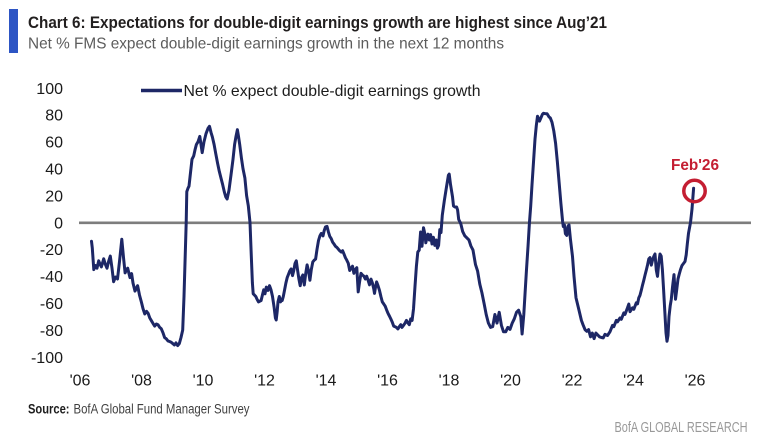 The width and height of the screenshot is (758, 440). I want to click on svg-text: -20, so click(51, 250).